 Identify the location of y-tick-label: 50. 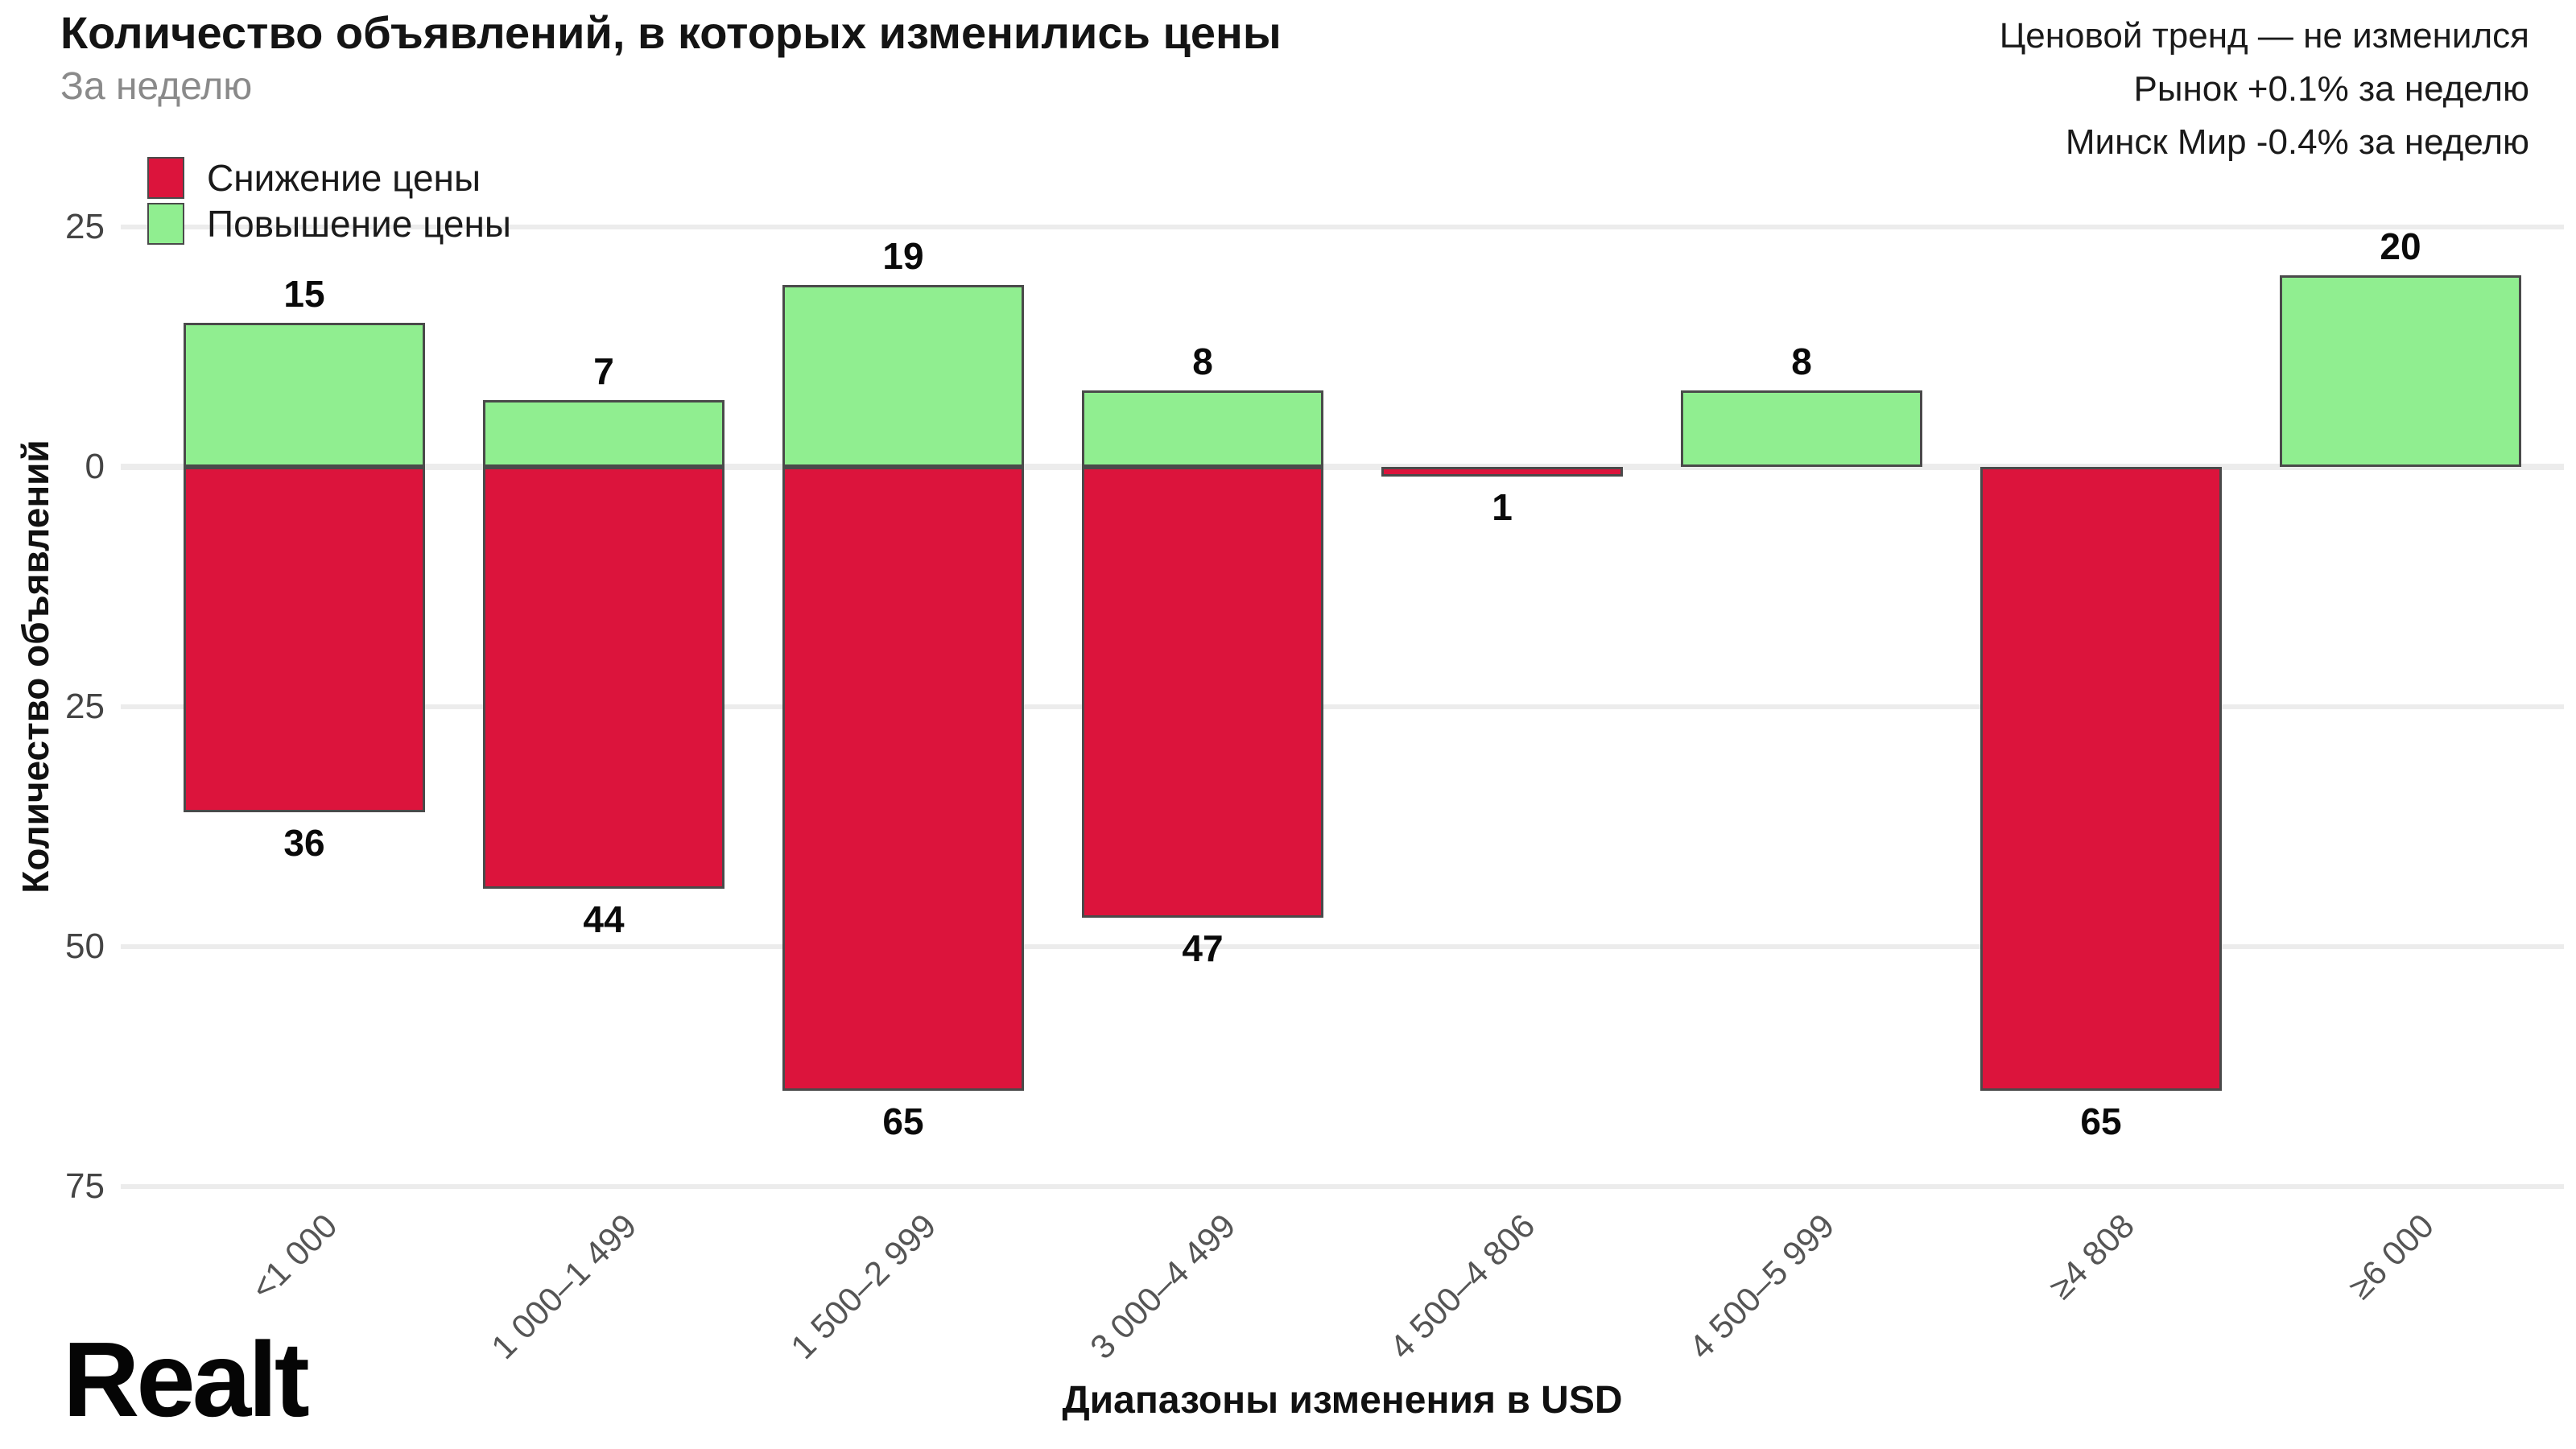
(85, 946).